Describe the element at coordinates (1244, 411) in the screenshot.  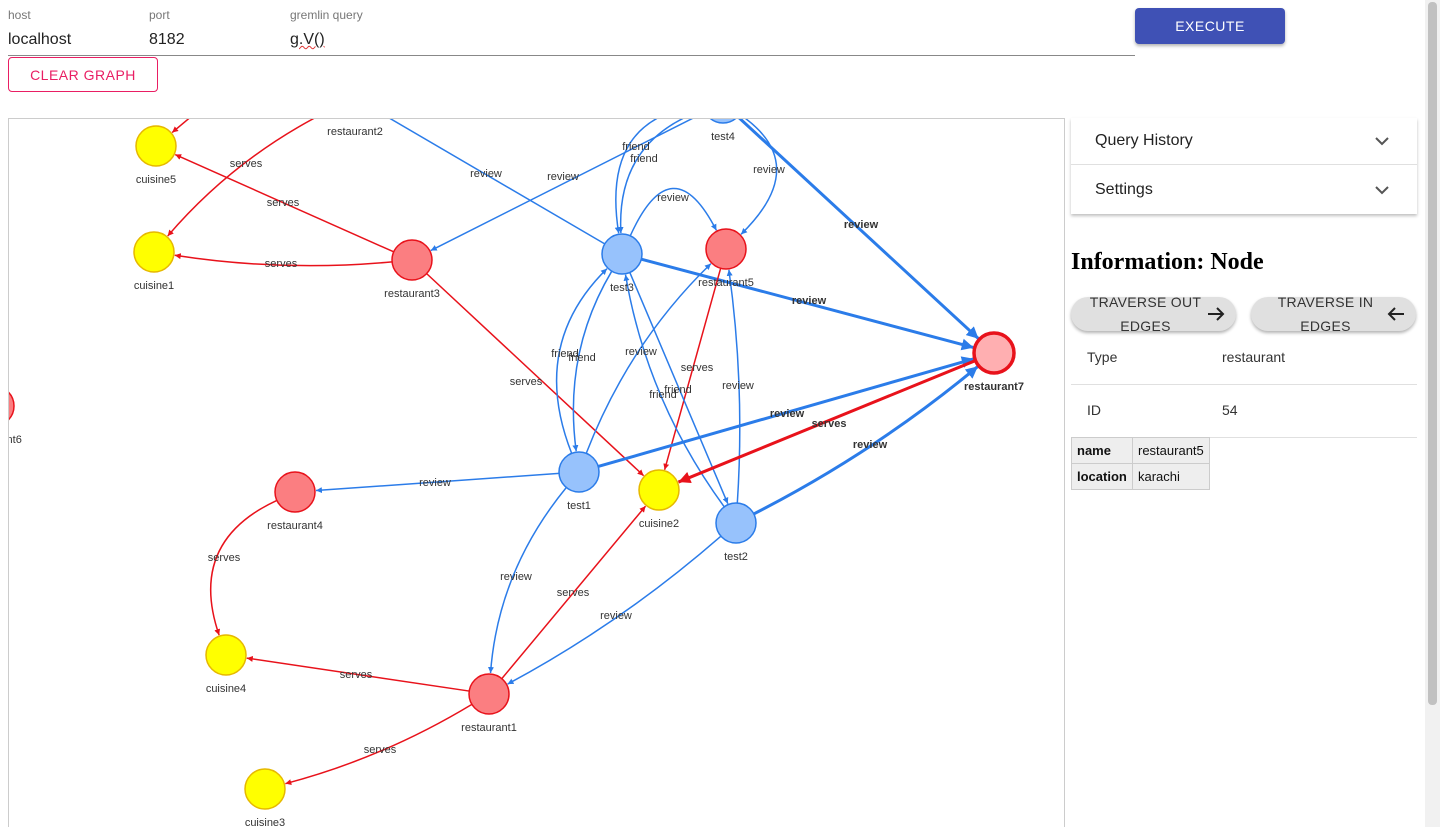
I see `detail-row: ID 54` at that location.